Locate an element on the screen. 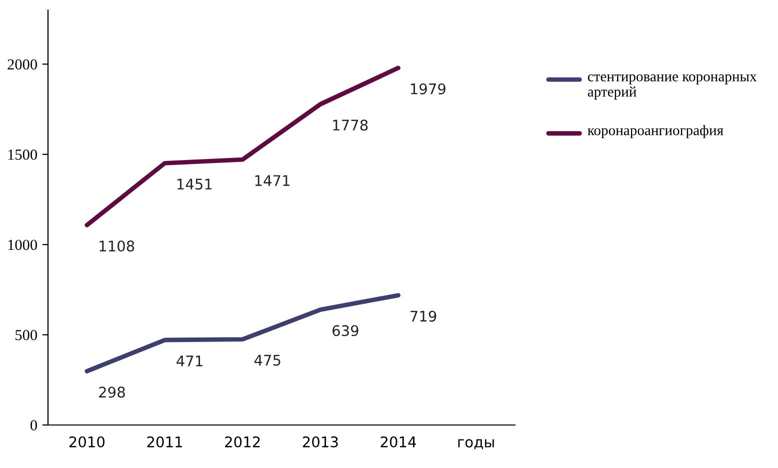 This screenshot has width=778, height=468. y-tick-label: 1000 is located at coordinates (22, 245).